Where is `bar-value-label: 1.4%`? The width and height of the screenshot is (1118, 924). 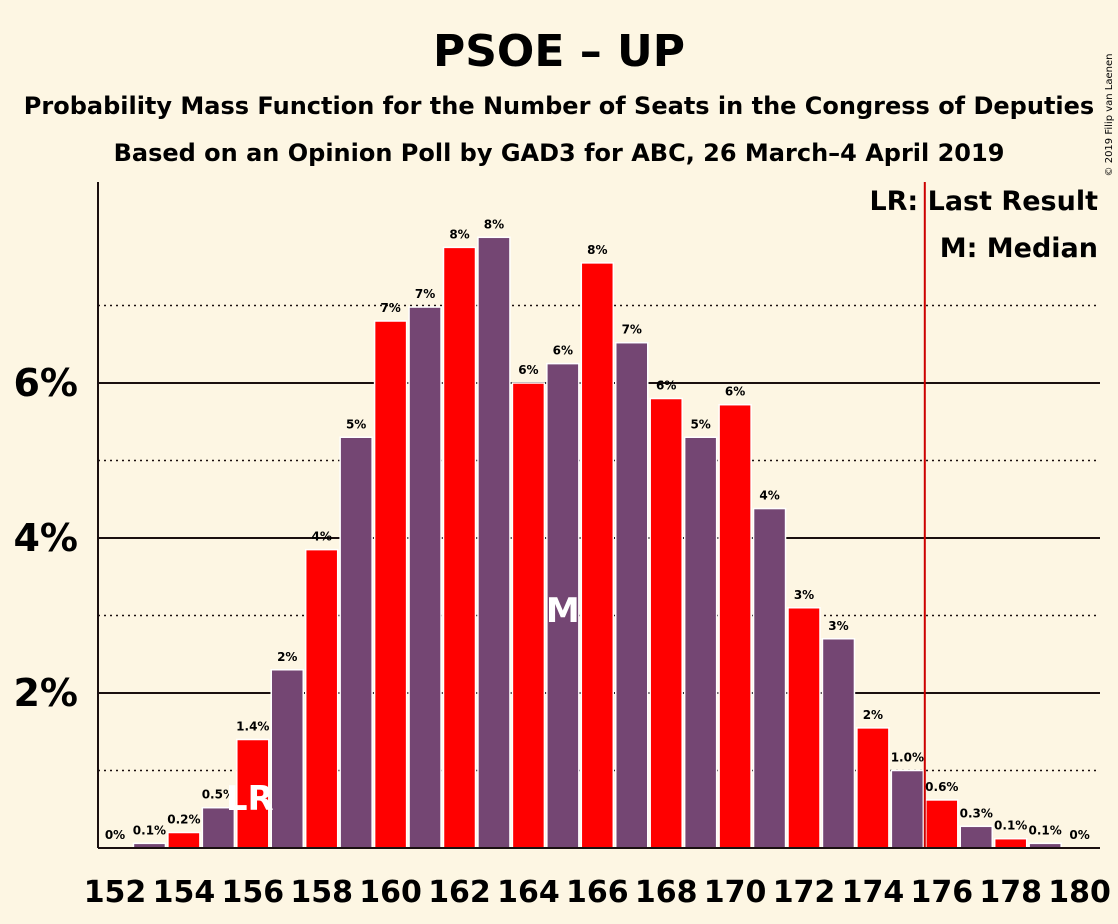 bar-value-label: 1.4% is located at coordinates (252, 727).